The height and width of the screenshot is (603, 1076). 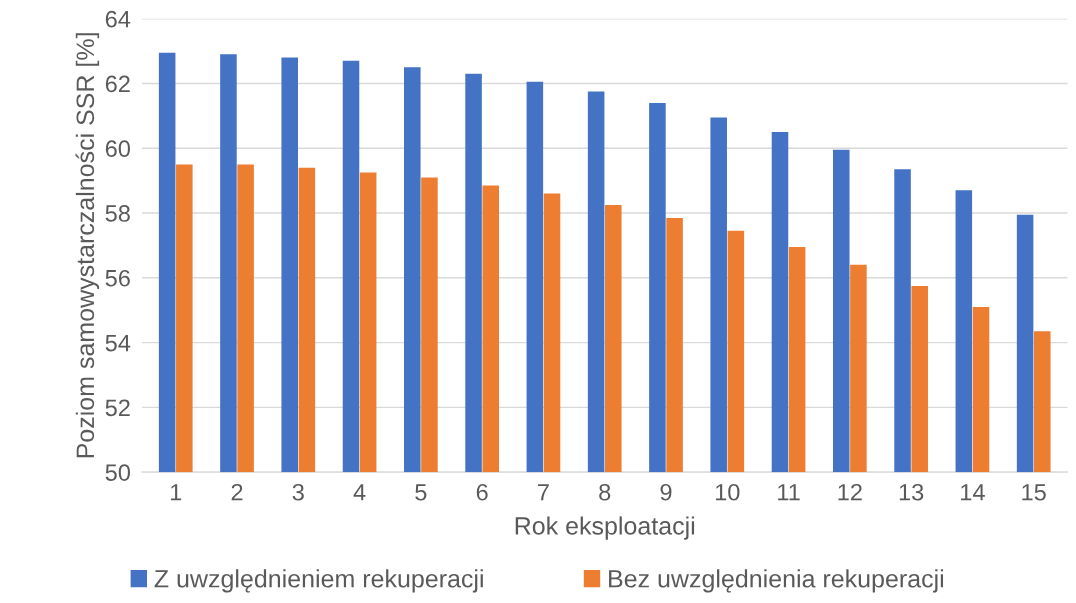 I want to click on x-tick-label: 6, so click(x=482, y=492).